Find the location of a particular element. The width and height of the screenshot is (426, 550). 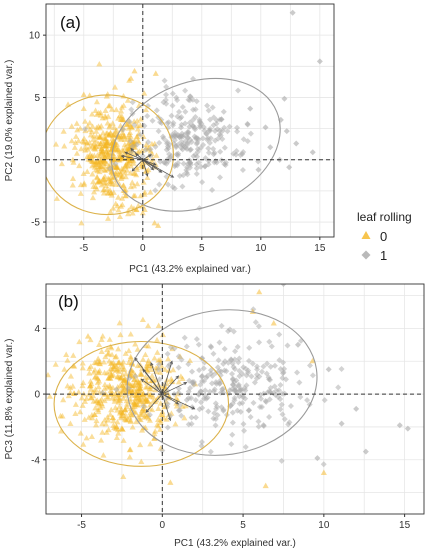

y-tick-label: 0 is located at coordinates (37, 160).